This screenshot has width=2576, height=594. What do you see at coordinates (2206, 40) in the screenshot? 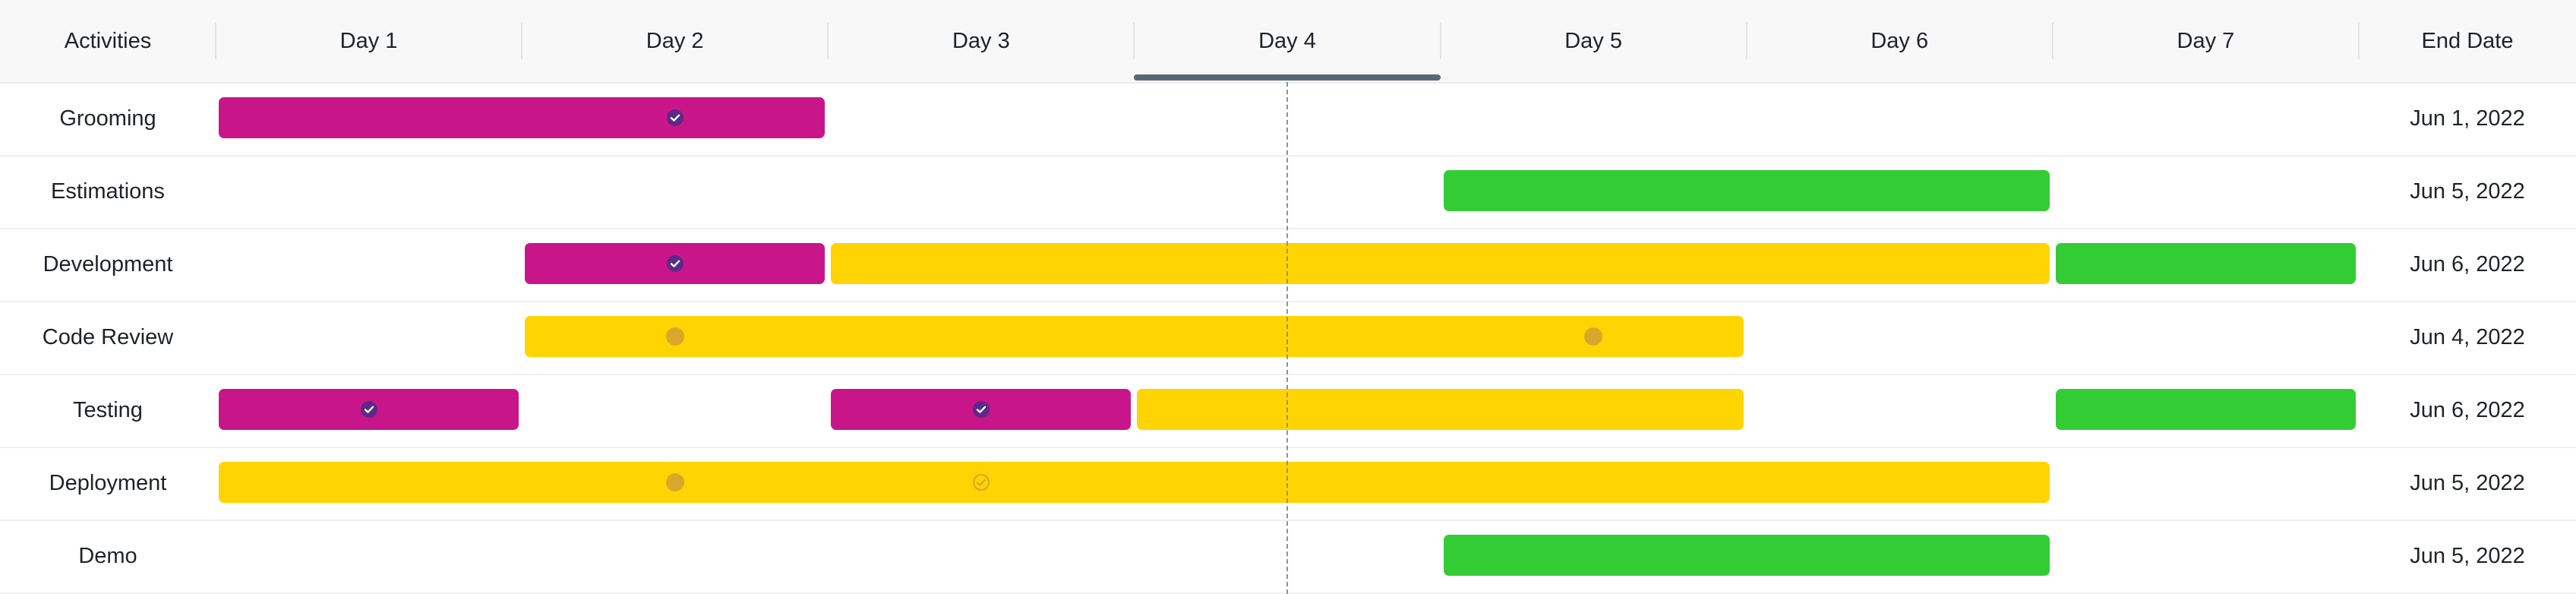
I see `day-header-7: Day 7` at bounding box center [2206, 40].